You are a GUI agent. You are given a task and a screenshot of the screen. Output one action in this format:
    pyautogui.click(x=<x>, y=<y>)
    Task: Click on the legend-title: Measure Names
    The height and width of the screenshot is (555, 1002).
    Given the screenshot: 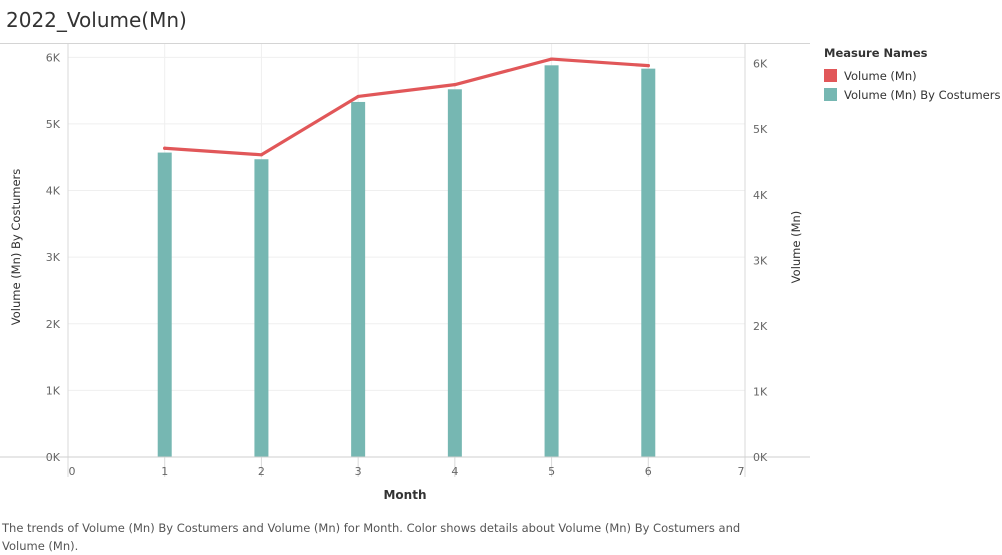 What is the action you would take?
    pyautogui.click(x=876, y=53)
    